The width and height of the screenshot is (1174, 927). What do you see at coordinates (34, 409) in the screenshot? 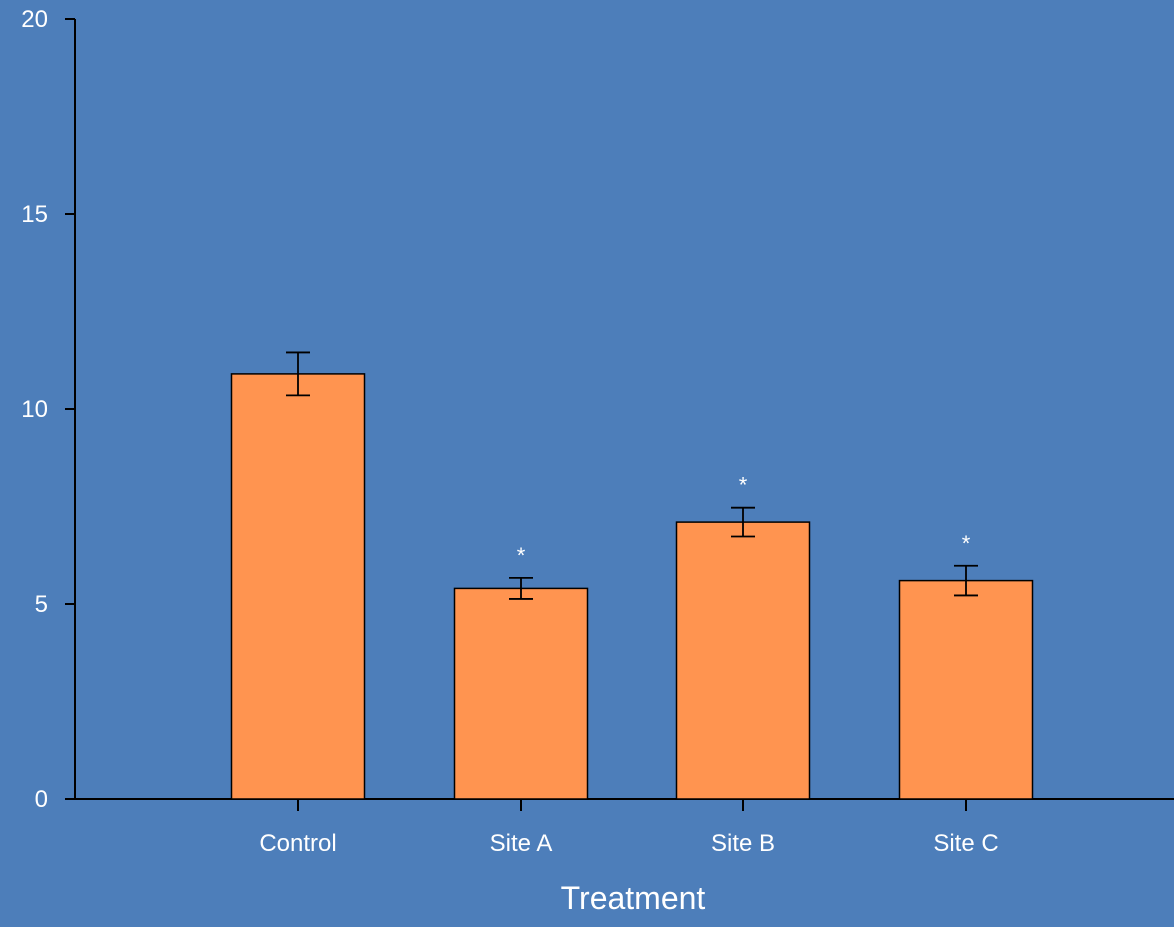
I see `y-tick-label: 10` at bounding box center [34, 409].